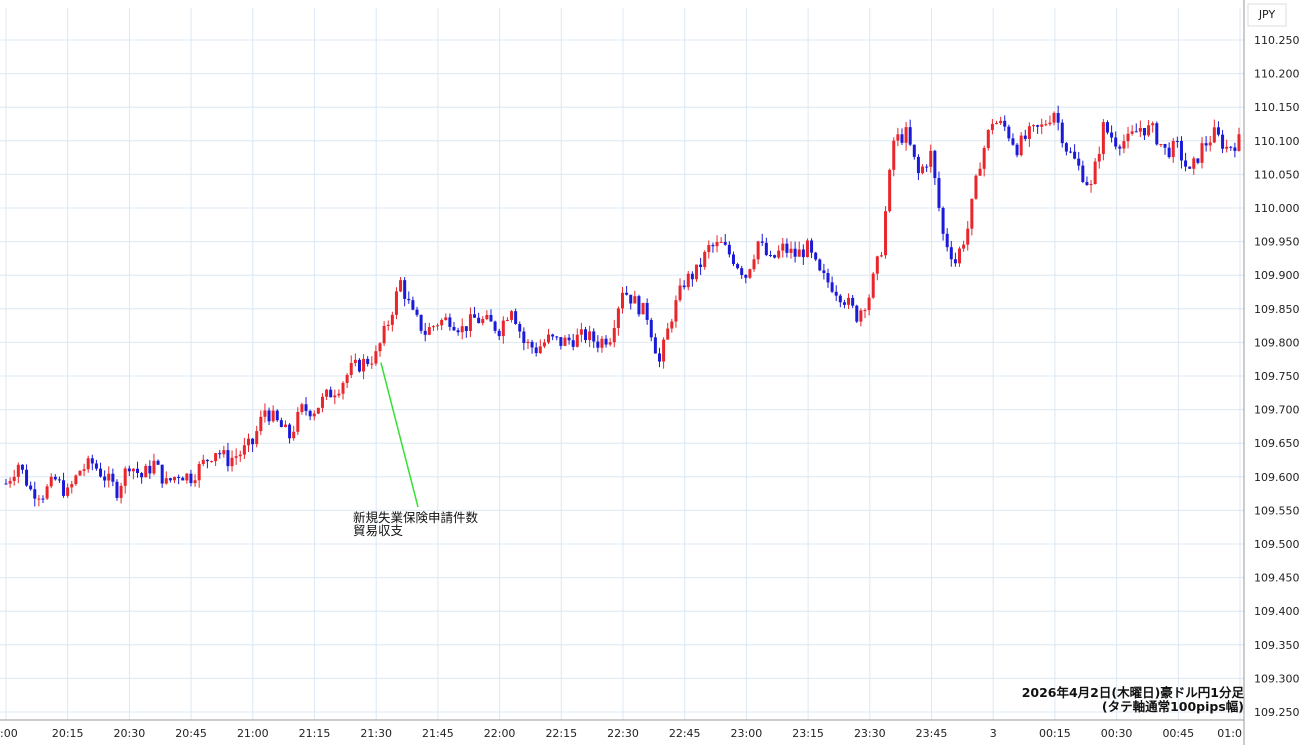 Image resolution: width=1300 pixels, height=749 pixels. I want to click on x-tick-label: 01:0, so click(1229, 733).